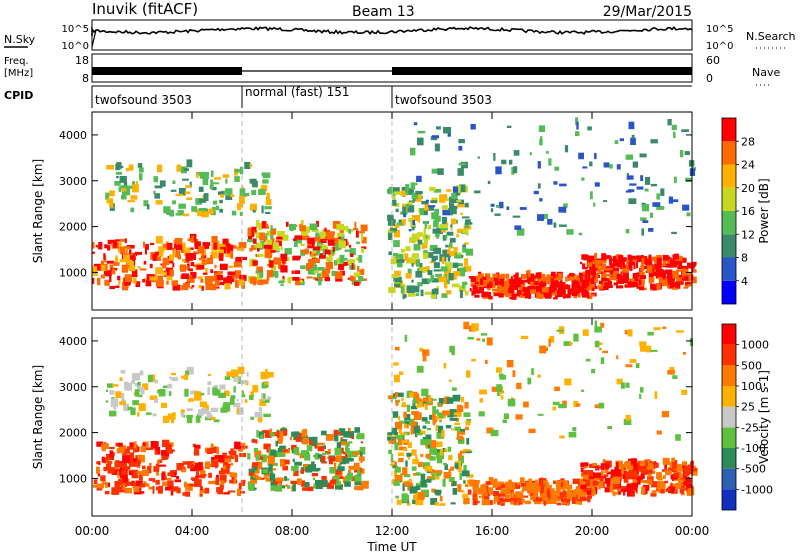 The width and height of the screenshot is (800, 554). Describe the element at coordinates (73, 478) in the screenshot. I see `y-tick-label: 1000` at that location.